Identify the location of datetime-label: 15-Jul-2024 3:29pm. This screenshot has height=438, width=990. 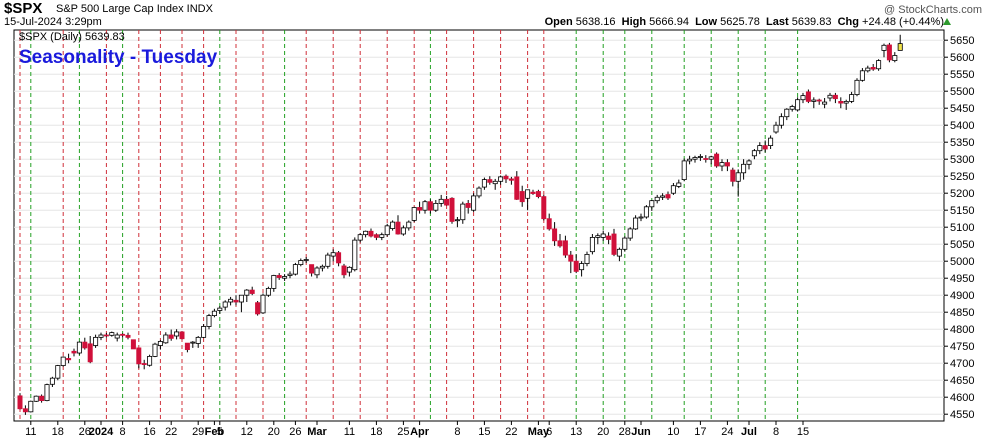
(53, 22).